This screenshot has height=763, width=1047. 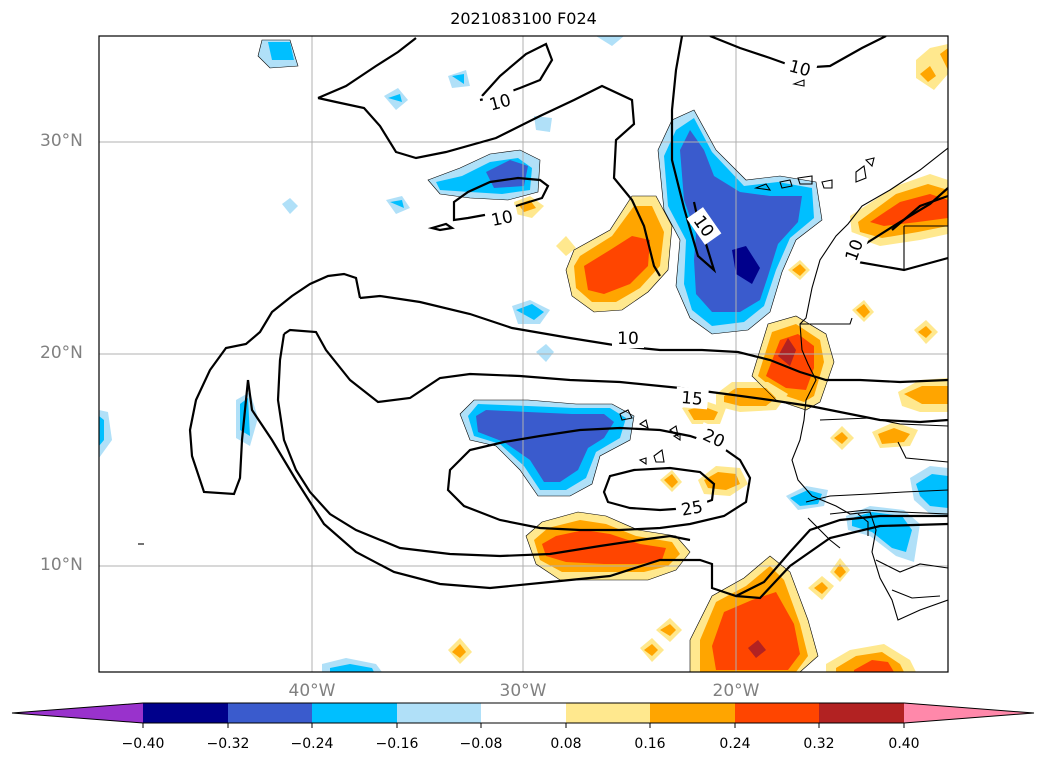 What do you see at coordinates (312, 691) in the screenshot?
I see `lon-label-40w: 40°W` at bounding box center [312, 691].